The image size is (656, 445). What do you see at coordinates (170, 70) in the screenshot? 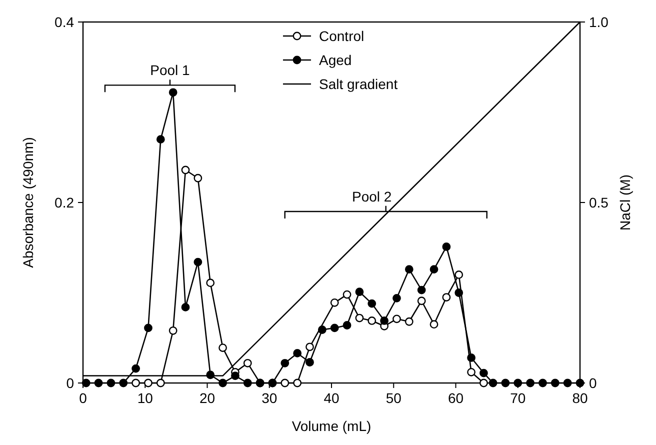
I see `annotation: Pool 1` at bounding box center [170, 70].